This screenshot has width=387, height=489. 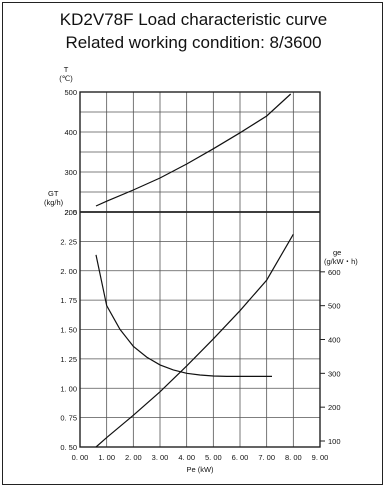 What do you see at coordinates (80, 457) in the screenshot?
I see `tick-label-x: 0. 00` at bounding box center [80, 457].